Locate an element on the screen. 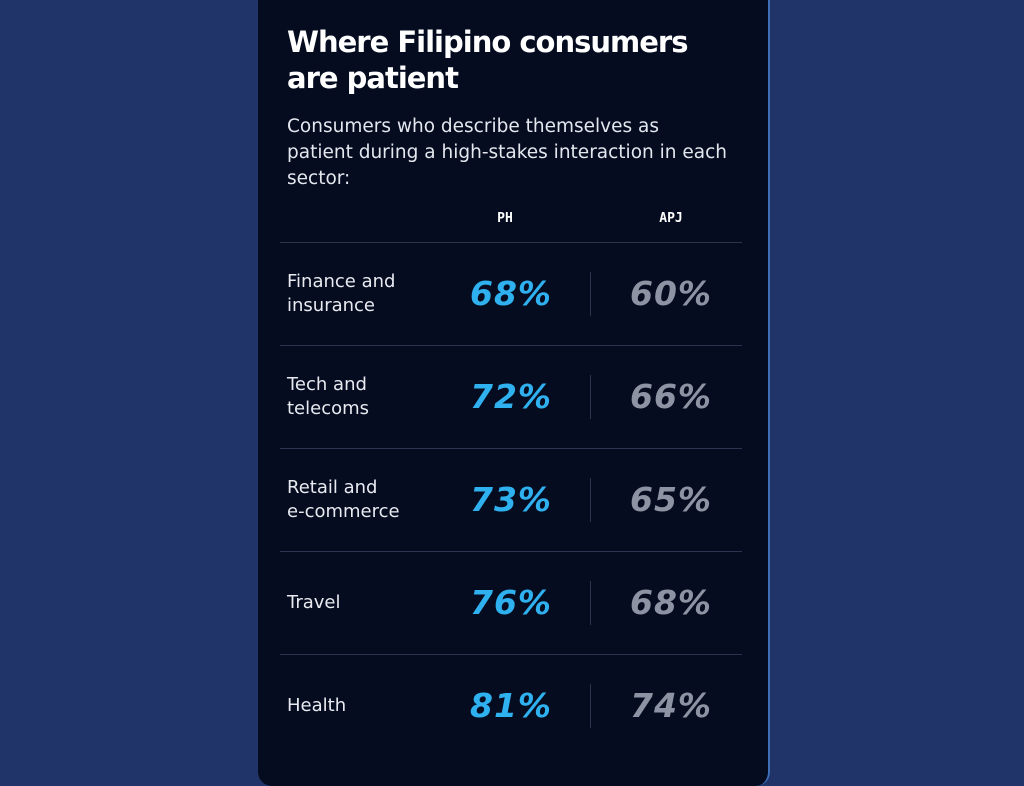 This screenshot has width=1024, height=786. apj-value: 65% is located at coordinates (671, 499).